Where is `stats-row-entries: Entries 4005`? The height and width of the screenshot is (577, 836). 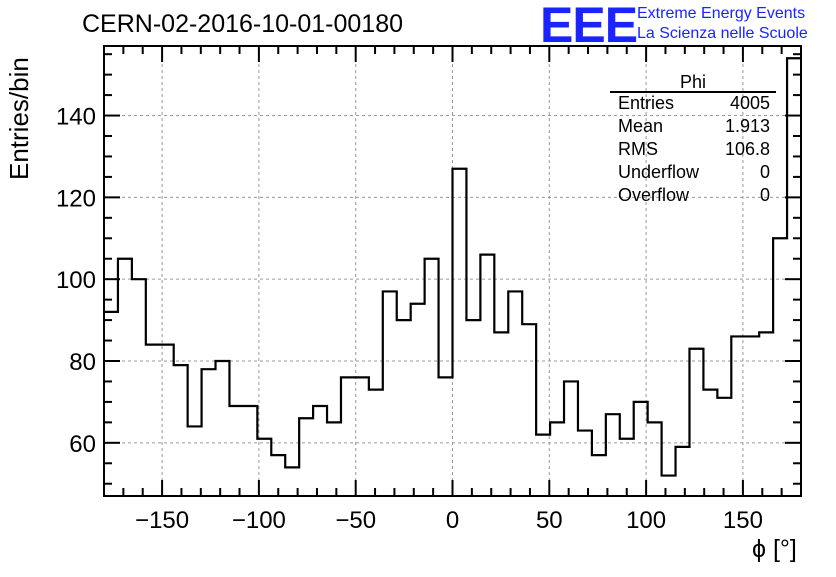
stats-row-entries: Entries 4005 is located at coordinates (694, 103).